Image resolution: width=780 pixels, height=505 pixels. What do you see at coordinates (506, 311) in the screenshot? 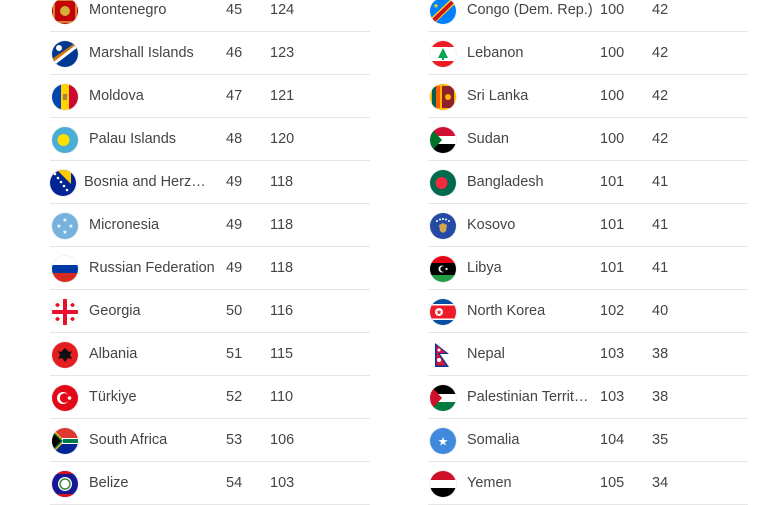
I see `country-name: North Korea` at bounding box center [506, 311].